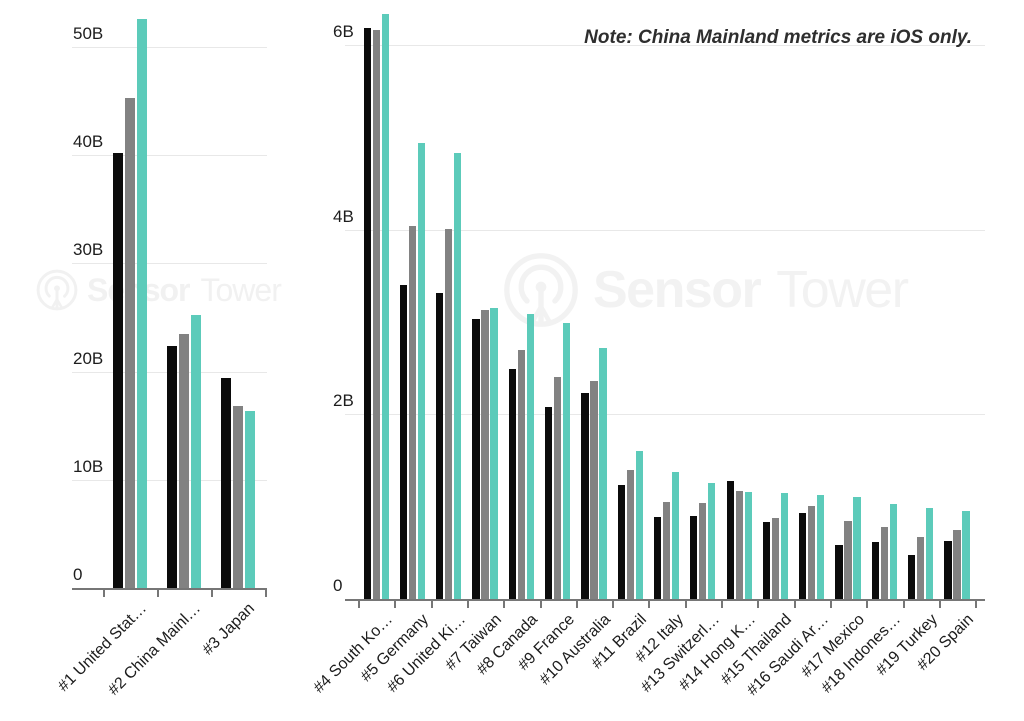 This screenshot has width=1024, height=721. Describe the element at coordinates (912, 576) in the screenshot. I see `bar-right-16-series-black` at that location.